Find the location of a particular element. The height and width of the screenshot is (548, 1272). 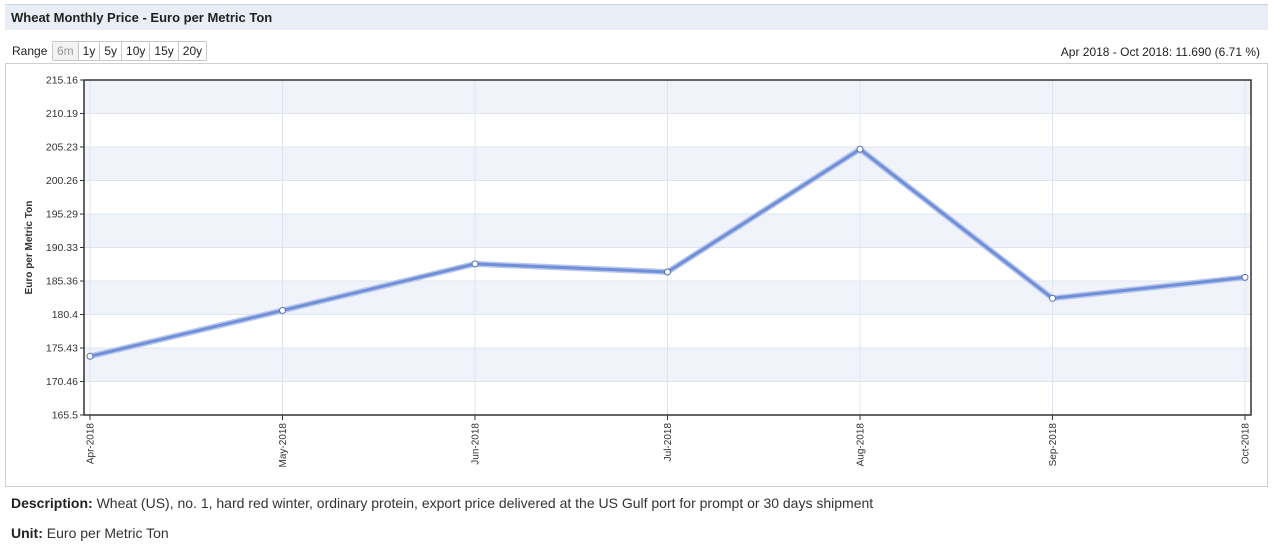

range-button-5y: 5y is located at coordinates (111, 51).